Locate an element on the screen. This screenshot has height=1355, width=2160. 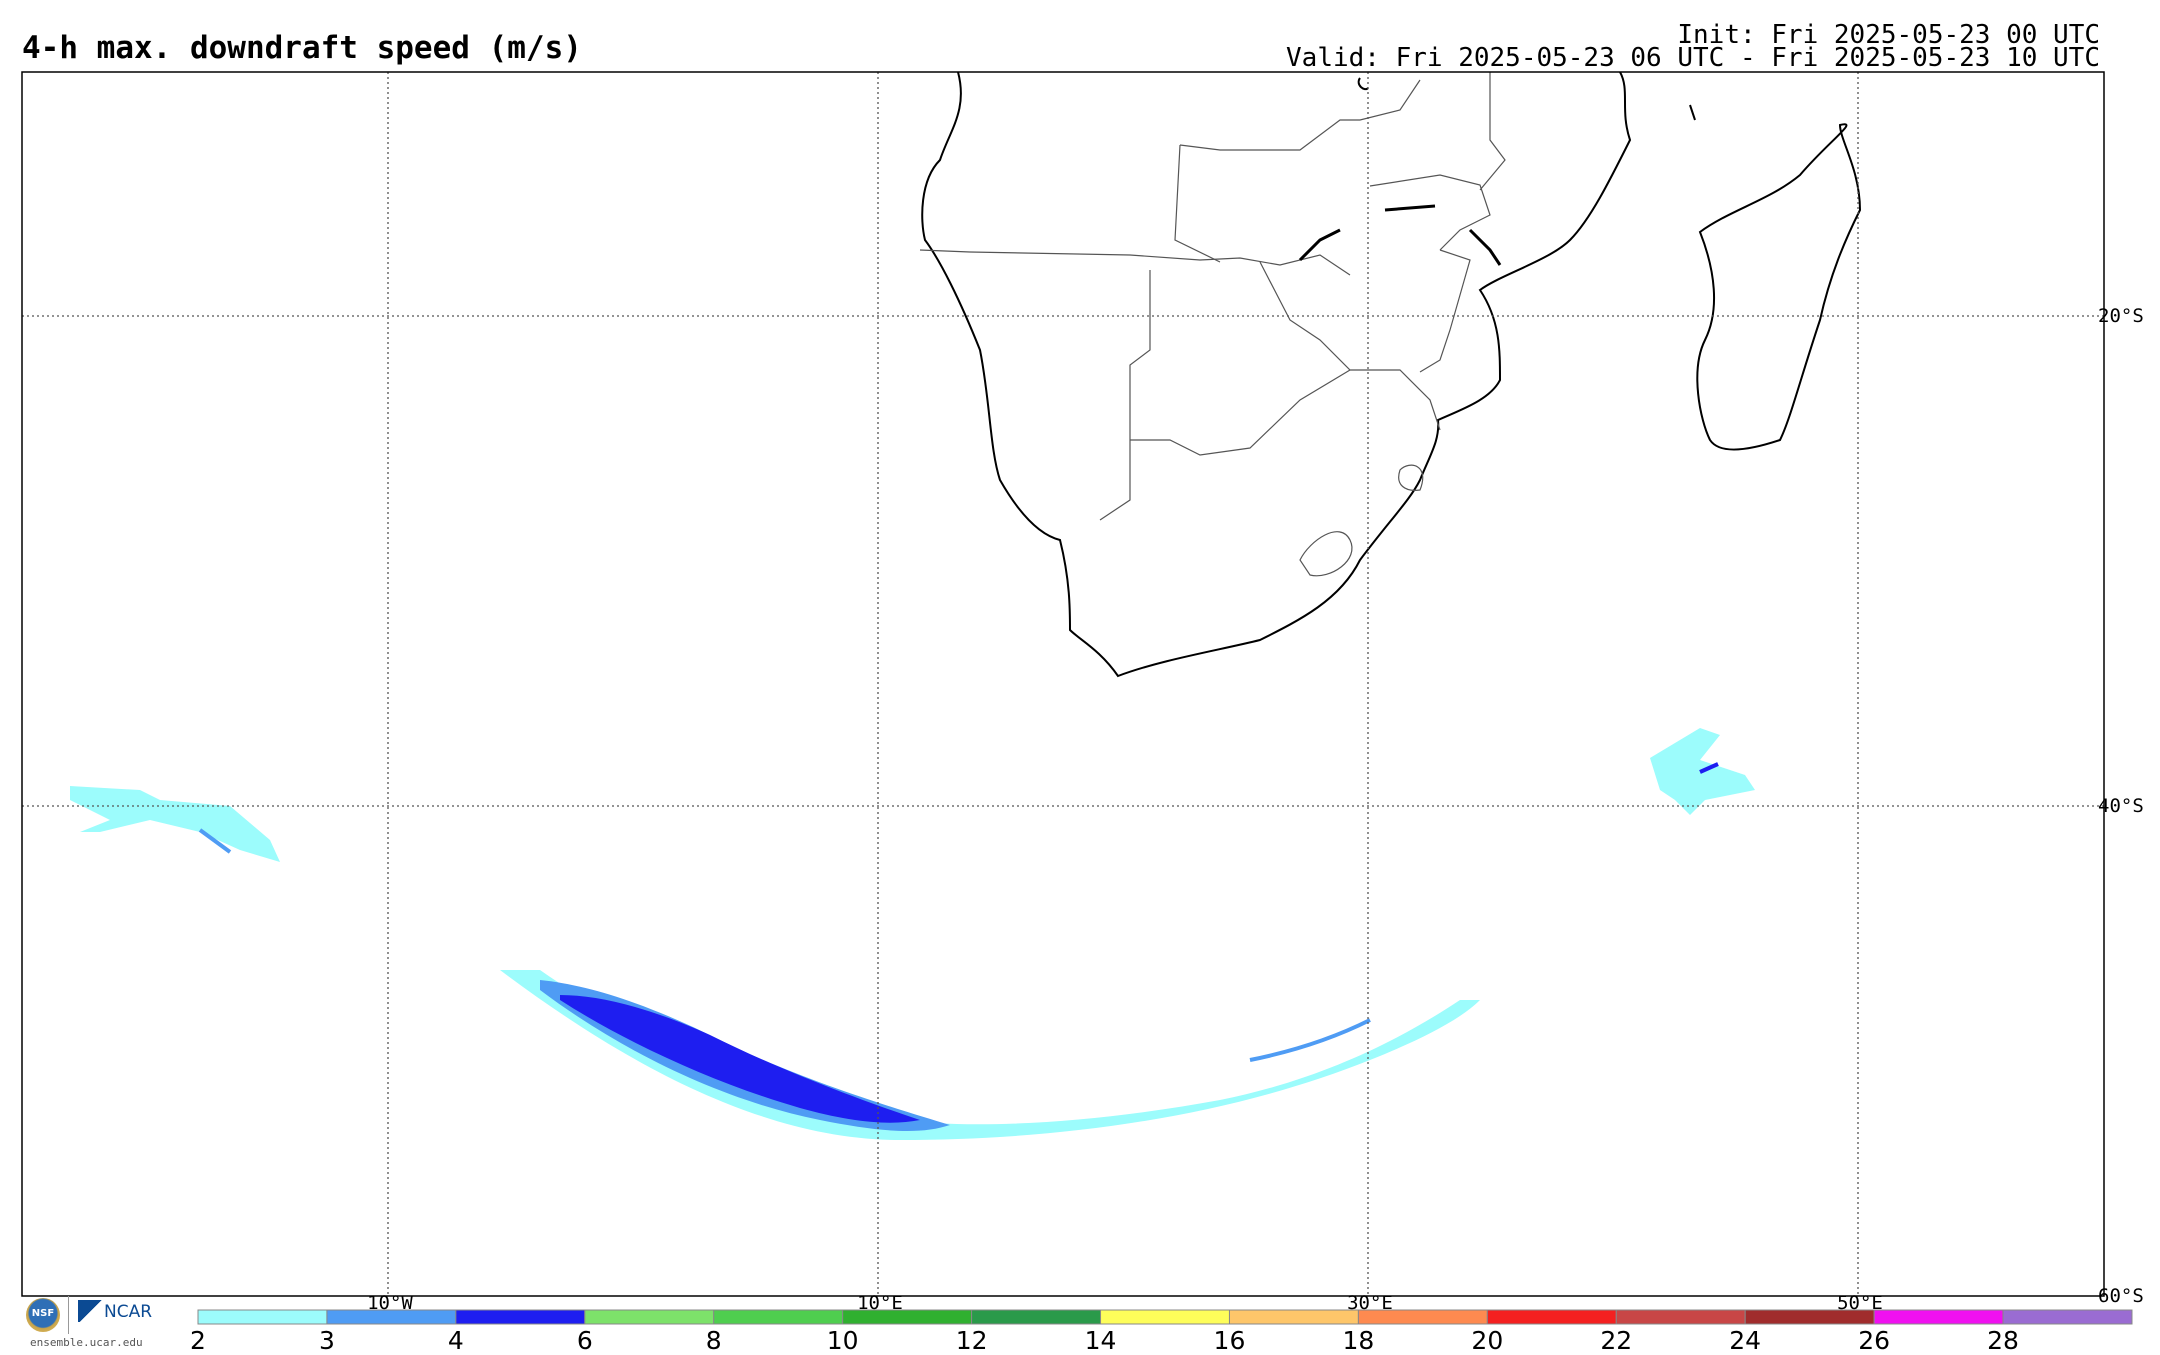
colorbar-label: 26 is located at coordinates (1874, 1340).